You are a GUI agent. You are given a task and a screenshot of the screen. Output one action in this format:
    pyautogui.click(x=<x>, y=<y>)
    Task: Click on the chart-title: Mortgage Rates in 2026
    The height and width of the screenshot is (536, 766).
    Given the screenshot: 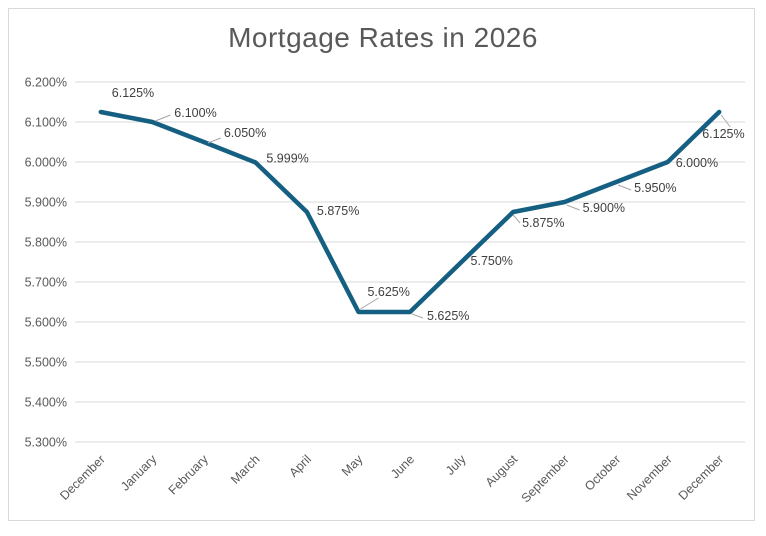 What is the action you would take?
    pyautogui.click(x=383, y=37)
    